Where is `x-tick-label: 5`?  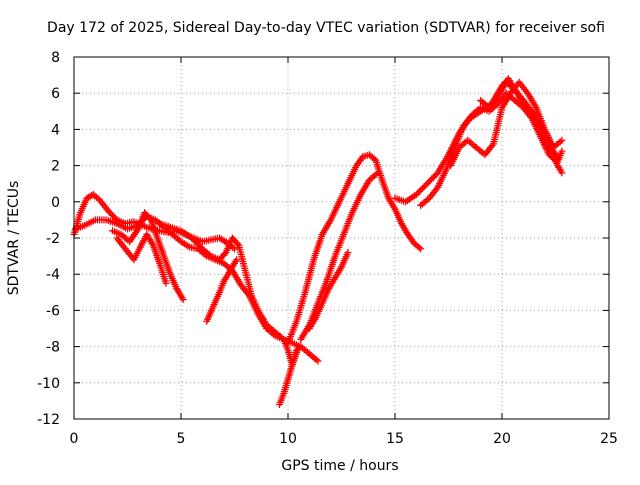
x-tick-label: 5 is located at coordinates (181, 439).